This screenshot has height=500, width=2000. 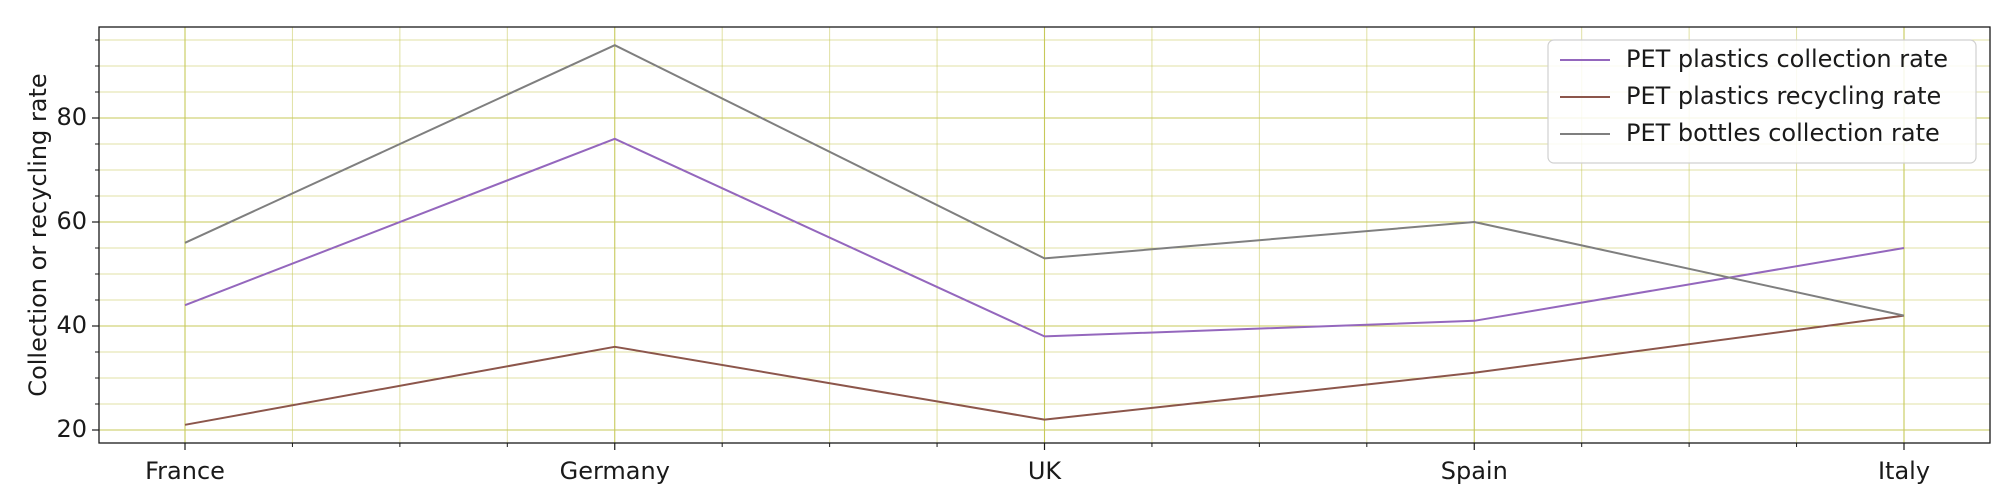 What do you see at coordinates (71, 429) in the screenshot?
I see `y-tick-label: 20` at bounding box center [71, 429].